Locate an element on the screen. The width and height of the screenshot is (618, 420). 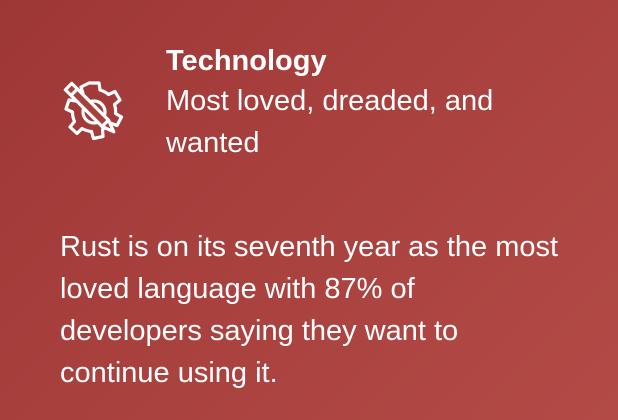
category-subtitle: Most loved, dreaded, and wanted is located at coordinates (330, 122).